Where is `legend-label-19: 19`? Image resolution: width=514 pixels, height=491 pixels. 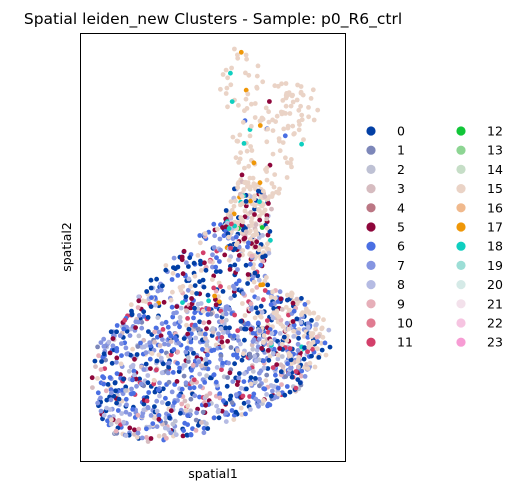
legend-label-19: 19 is located at coordinates (495, 265).